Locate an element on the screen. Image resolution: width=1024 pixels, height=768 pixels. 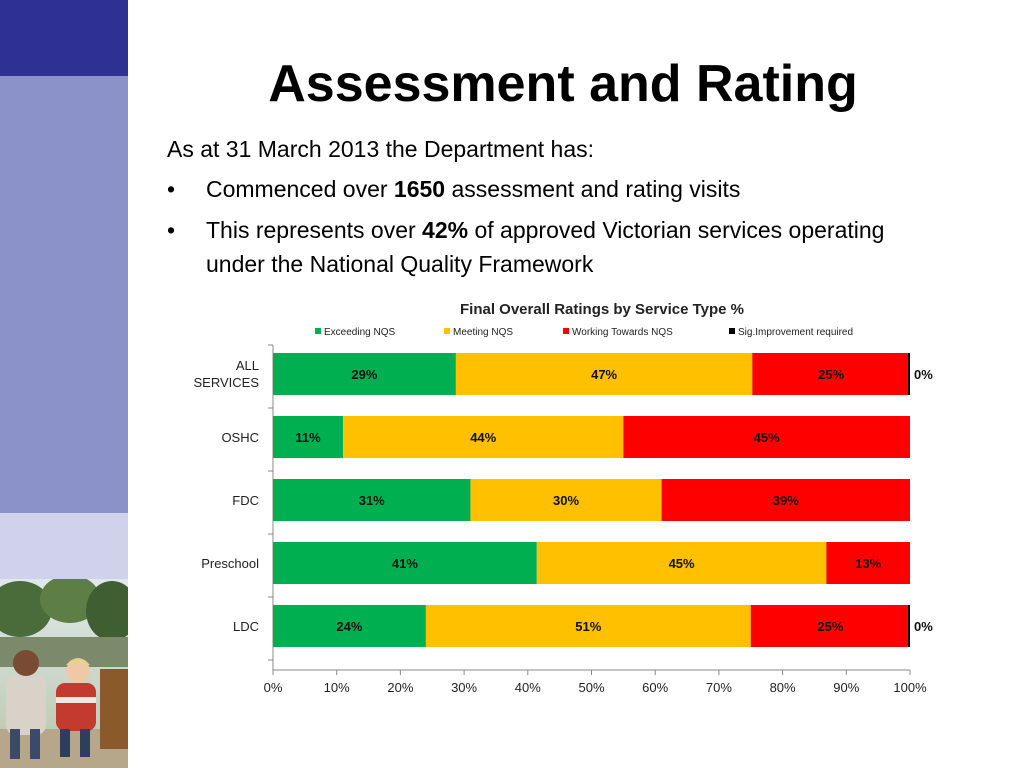
x-tick-label: 90% is located at coordinates (846, 687).